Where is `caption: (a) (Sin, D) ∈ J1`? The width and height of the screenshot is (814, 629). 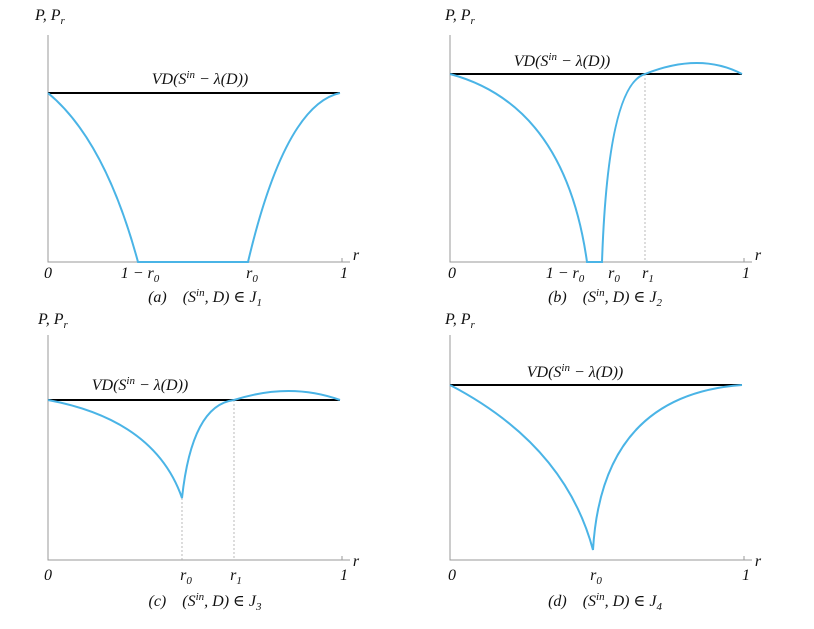
caption: (a) (Sin, D) ∈ J1 is located at coordinates (205, 298).